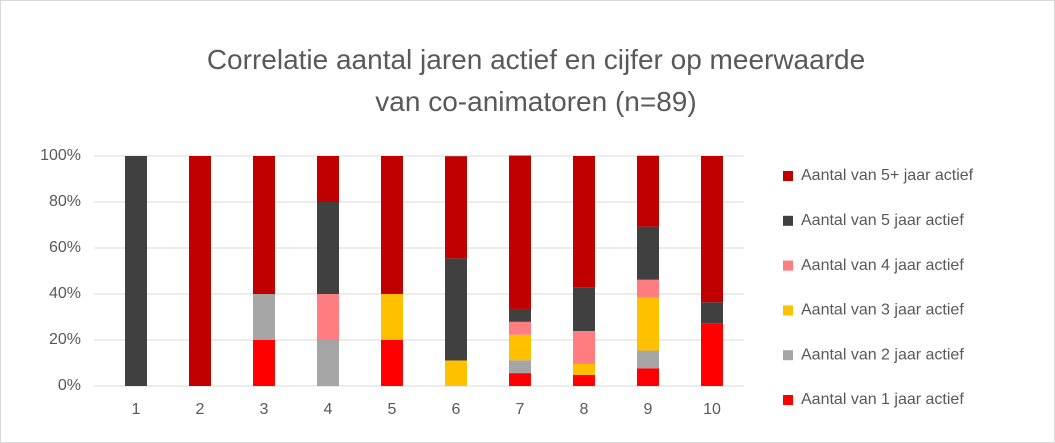  Describe the element at coordinates (65, 339) in the screenshot. I see `y-tick-label: 20%` at that location.